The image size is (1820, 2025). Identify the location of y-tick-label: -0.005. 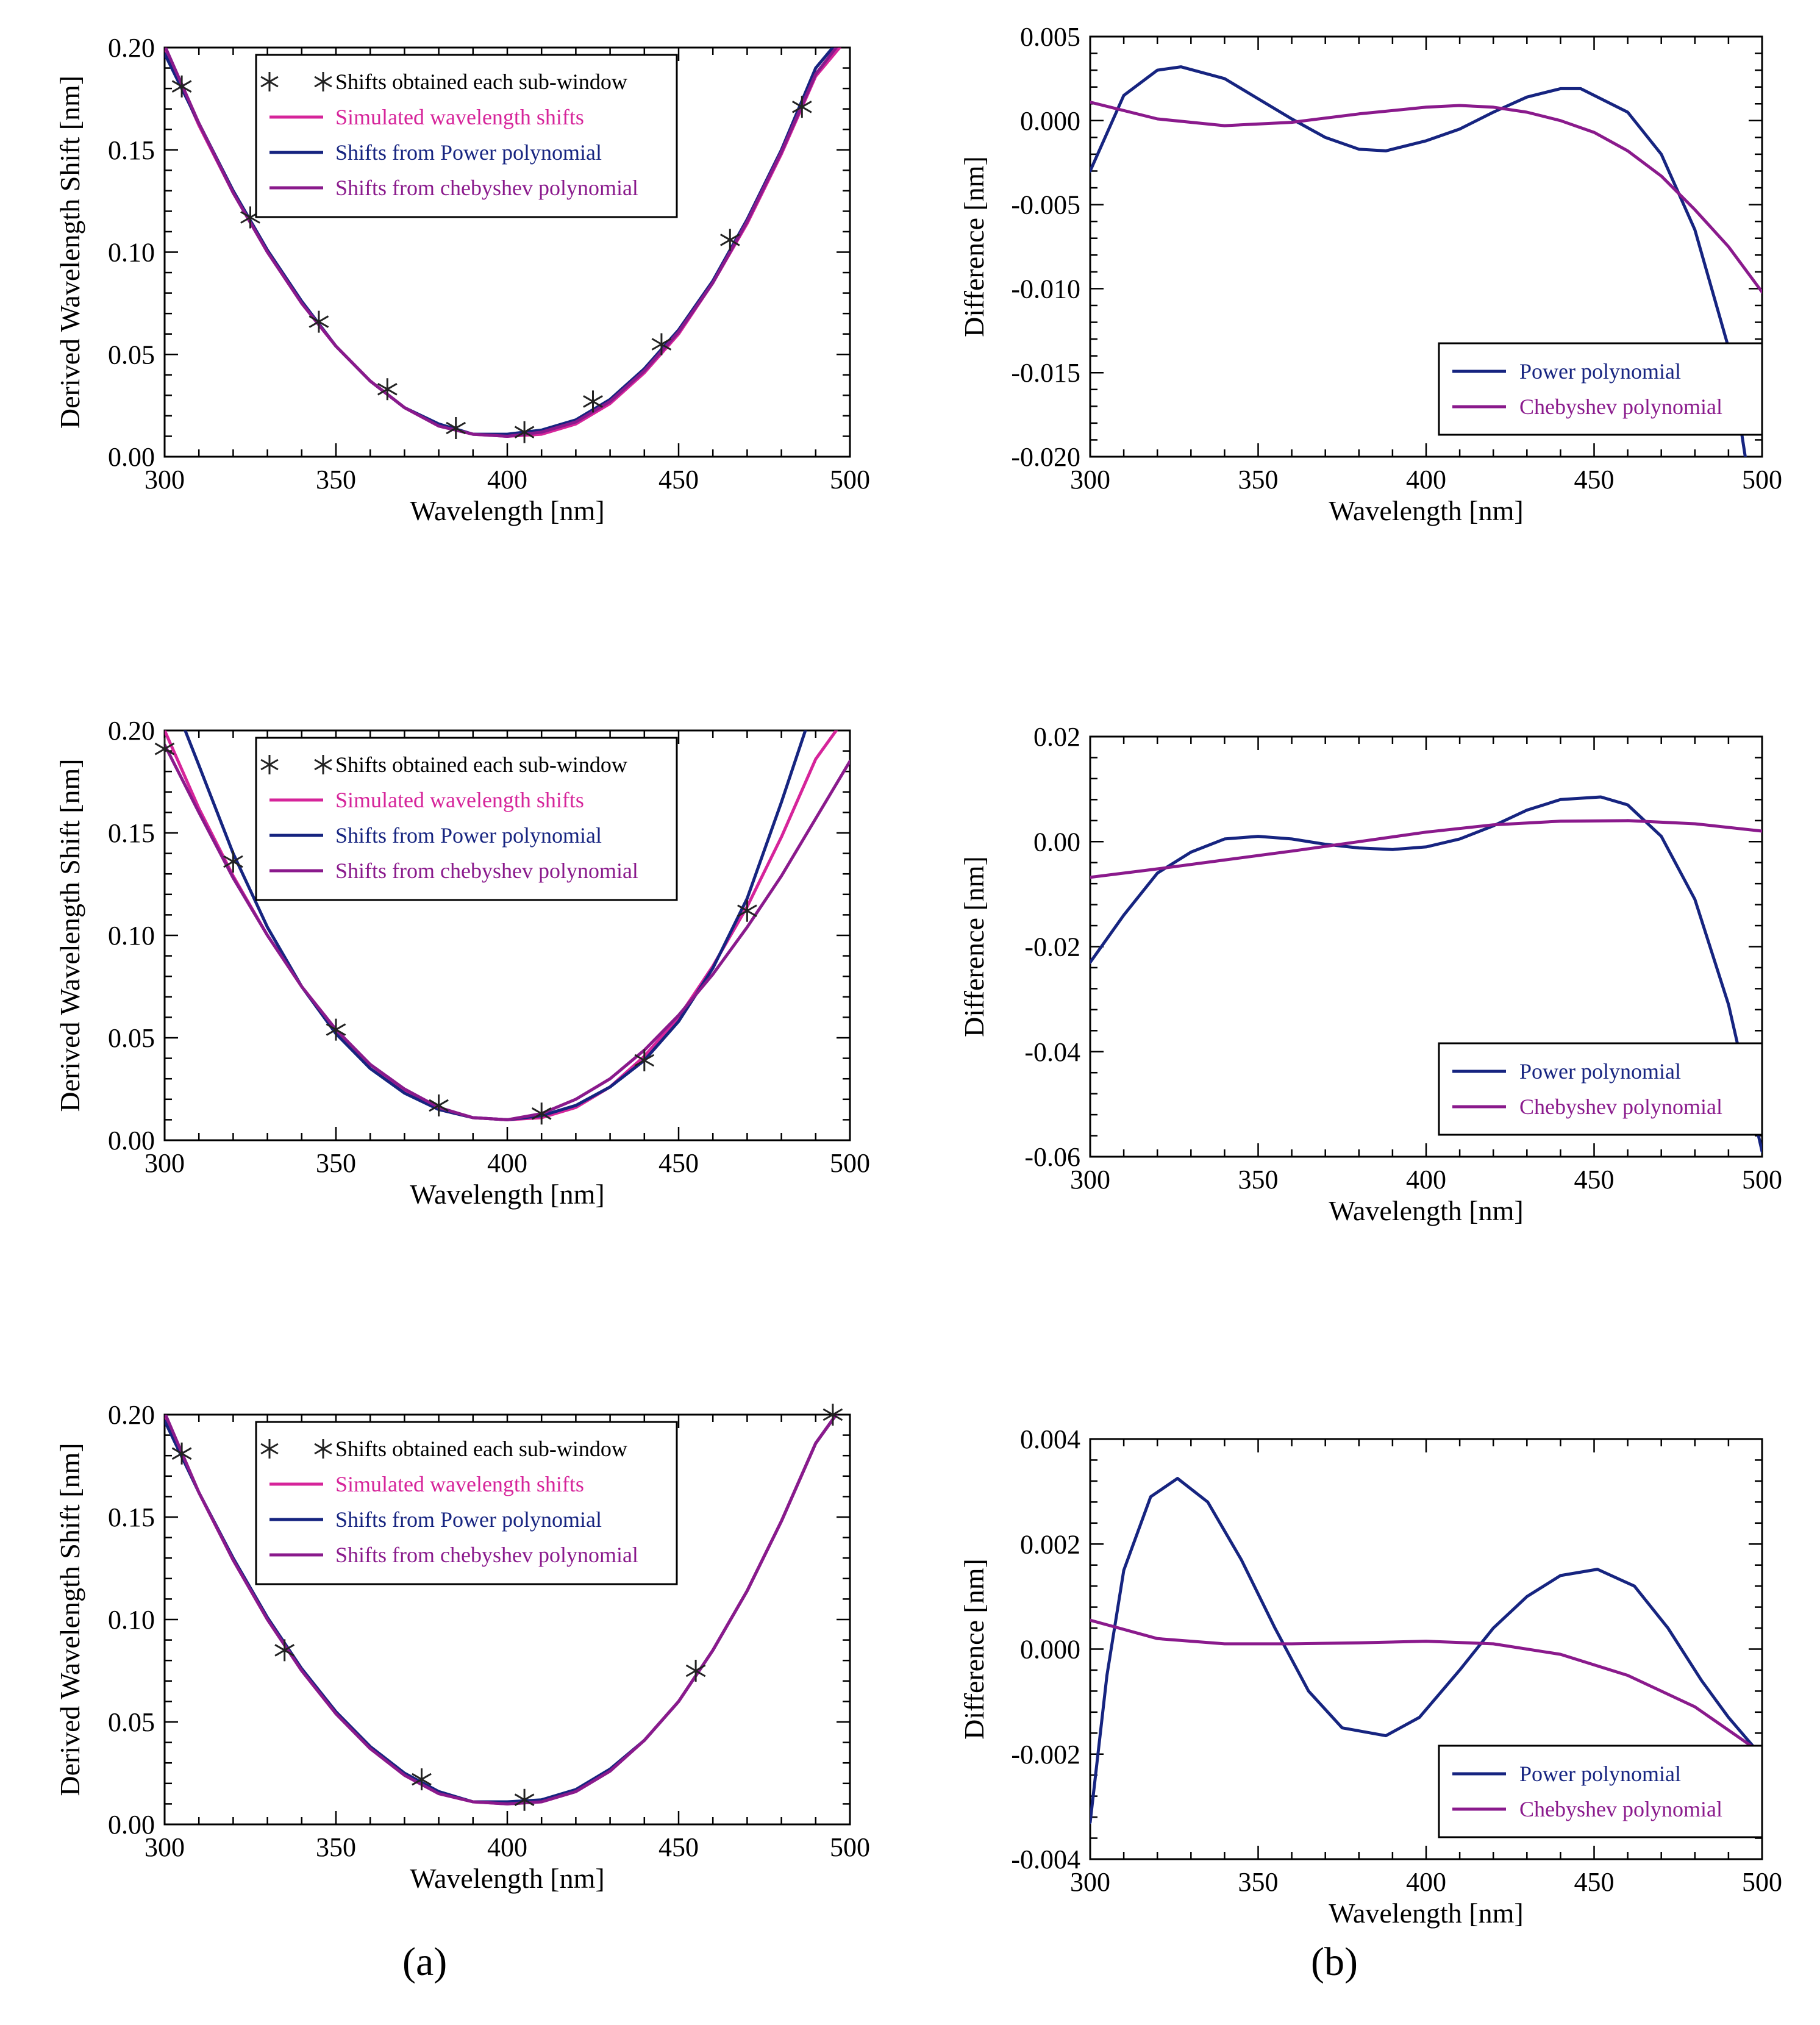
(1045, 205).